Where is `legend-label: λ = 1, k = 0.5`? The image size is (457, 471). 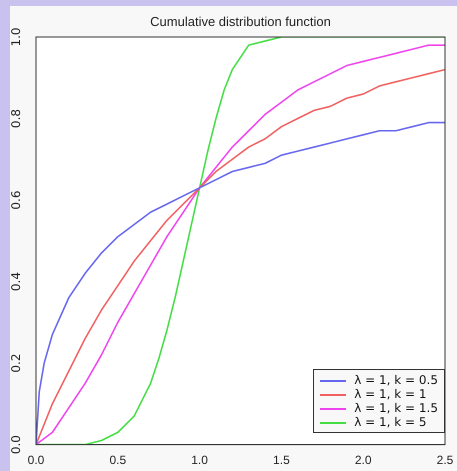 legend-label: λ = 1, k = 0.5 is located at coordinates (395, 380).